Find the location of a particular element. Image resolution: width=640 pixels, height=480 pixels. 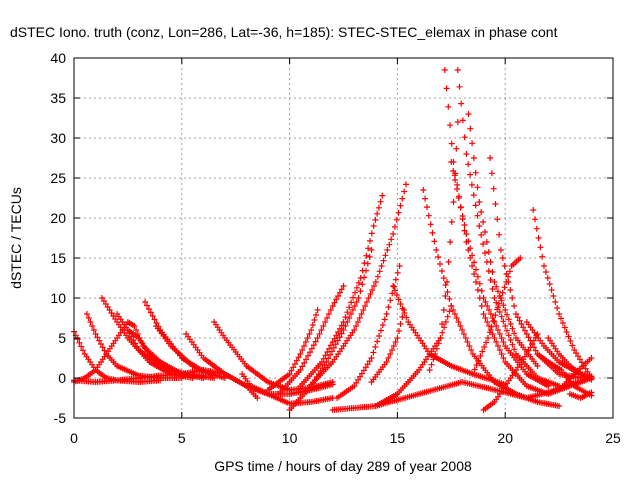

y-tick-label: 35 is located at coordinates (58, 98).